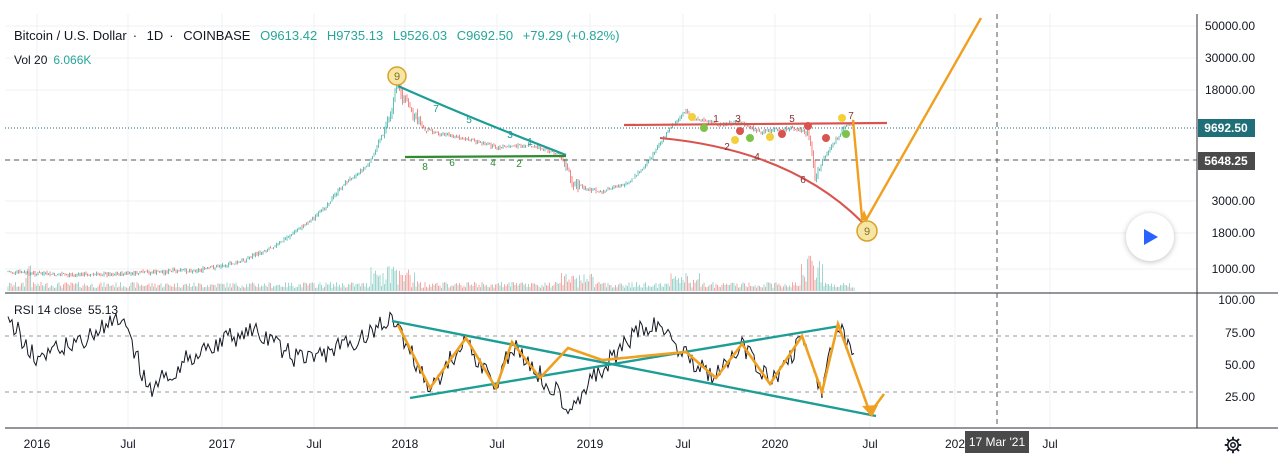 Image resolution: width=1280 pixels, height=462 pixels. Describe the element at coordinates (1230, 26) in the screenshot. I see `price-tick-label: 50000.00` at that location.